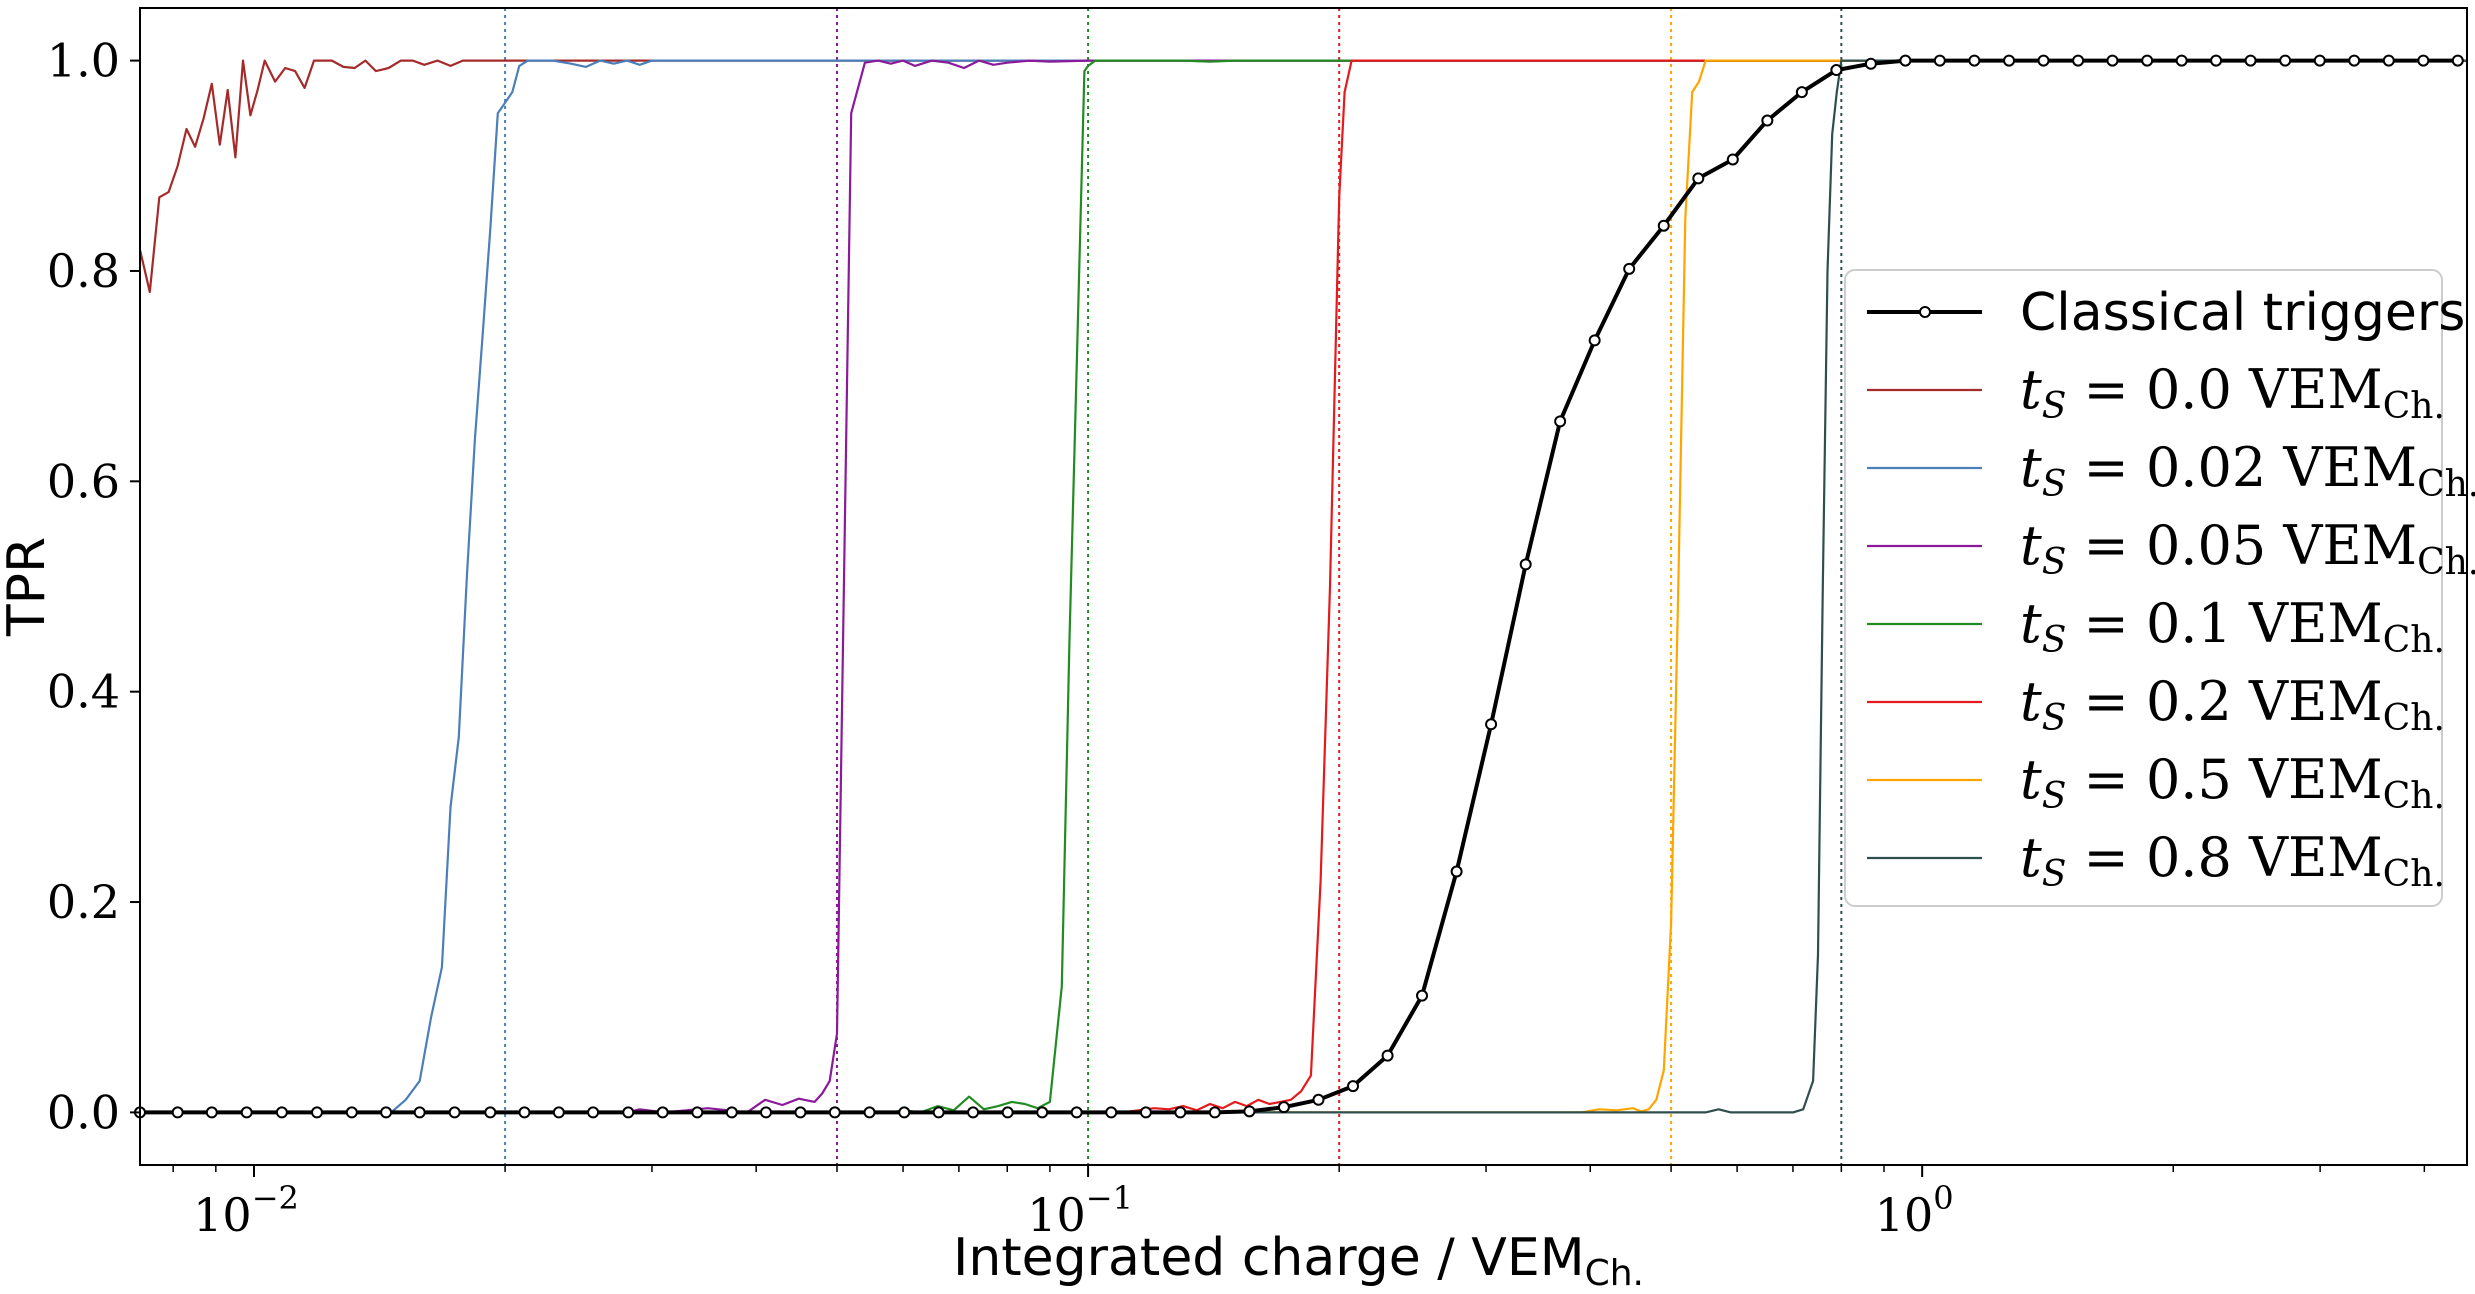 The image size is (2475, 1294). I want to click on x-axis-label-main: Integrated charge / VEM, so click(1269, 1258).